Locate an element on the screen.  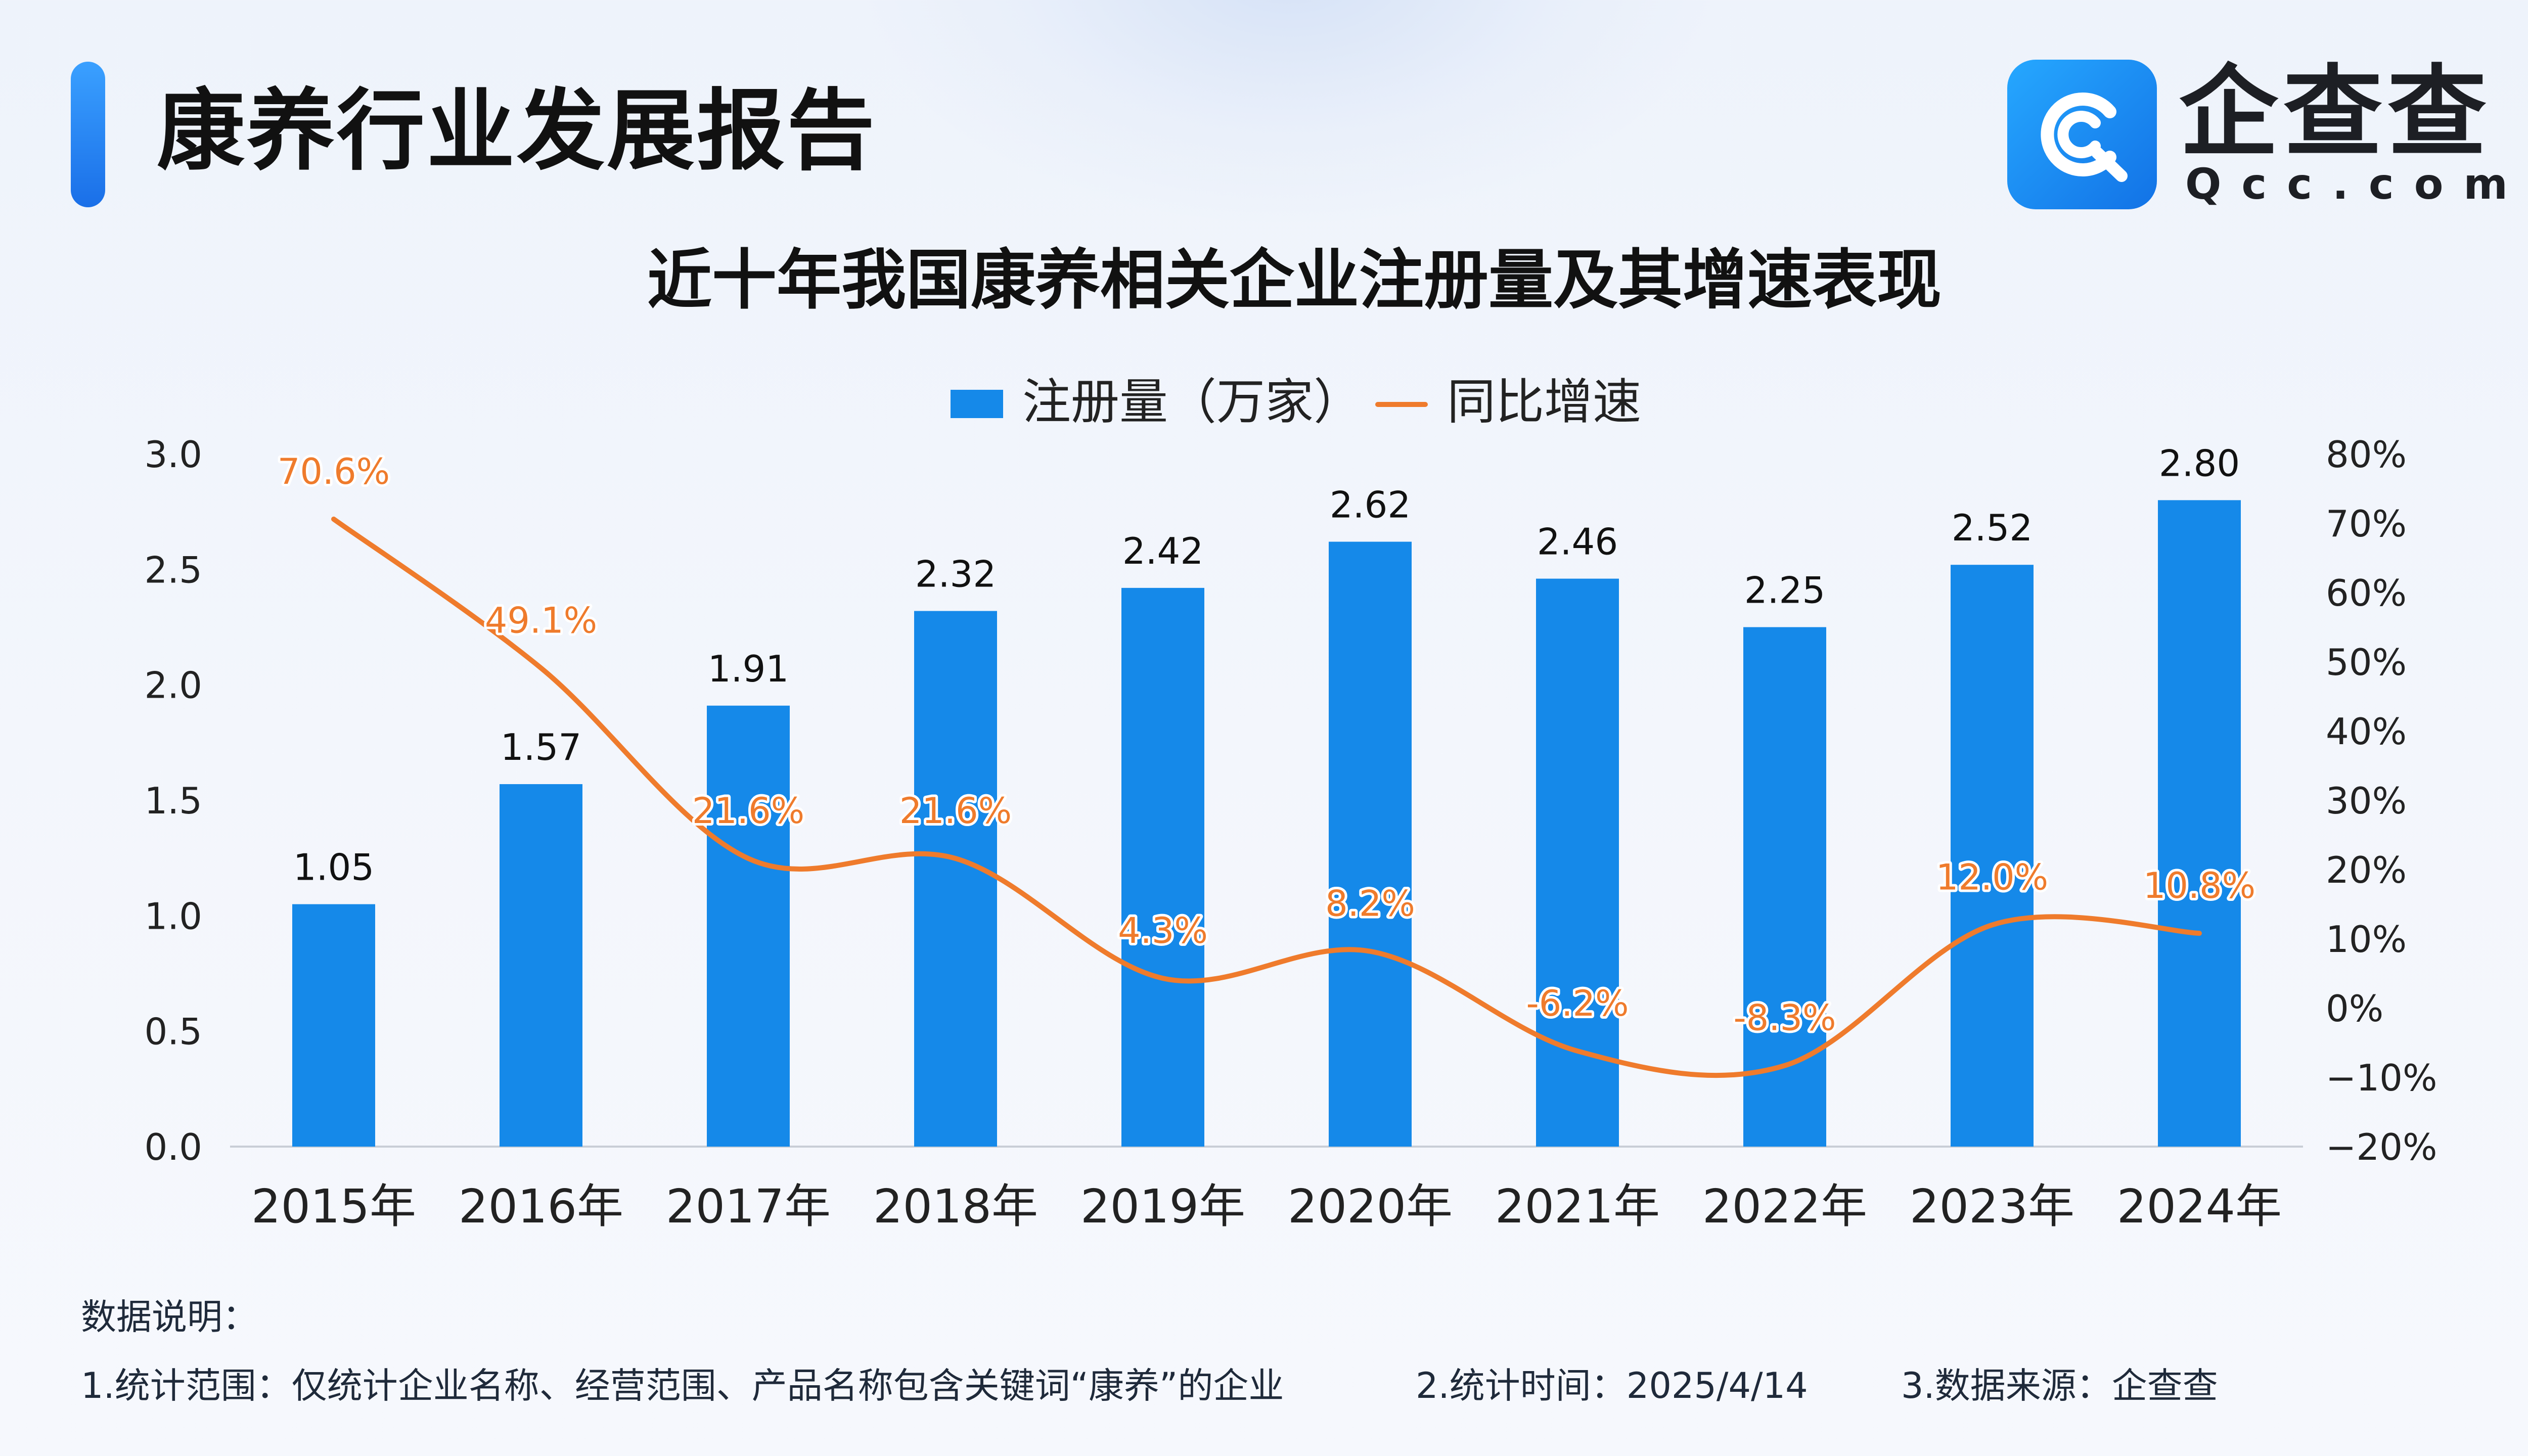
y-left-tick-label: 2.5 is located at coordinates (173, 570).